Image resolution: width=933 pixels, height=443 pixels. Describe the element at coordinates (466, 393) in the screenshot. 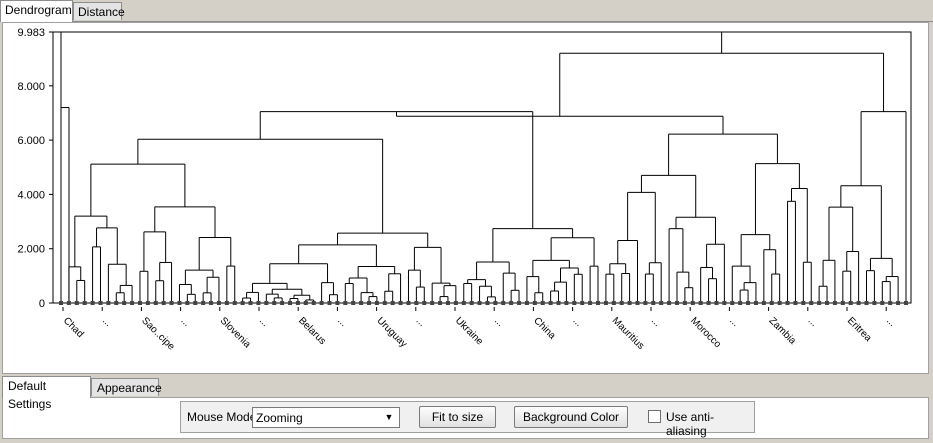

I see `settings-tabs: Default Settings Appearance` at that location.